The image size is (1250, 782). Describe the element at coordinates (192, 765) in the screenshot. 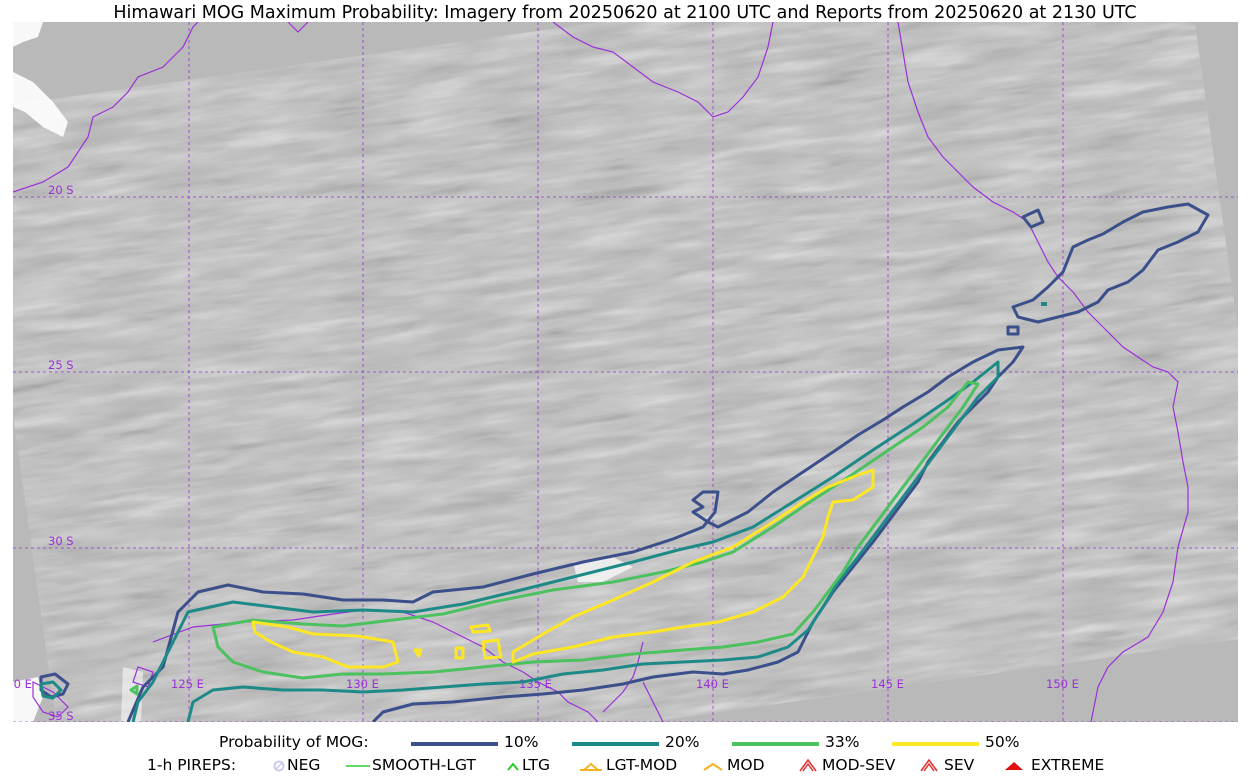

I see `pireps-legend-title: 1-h PIREPS:` at that location.